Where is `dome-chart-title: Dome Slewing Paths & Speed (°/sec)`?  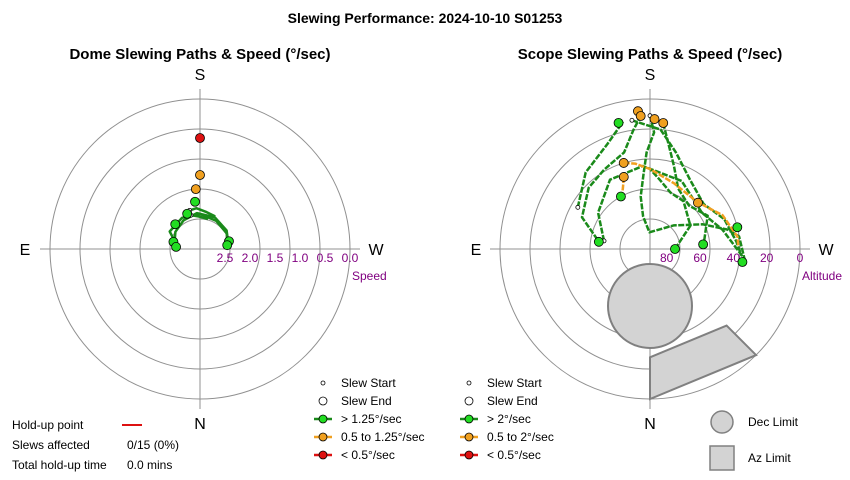 dome-chart-title: Dome Slewing Paths & Speed (°/sec) is located at coordinates (199, 54).